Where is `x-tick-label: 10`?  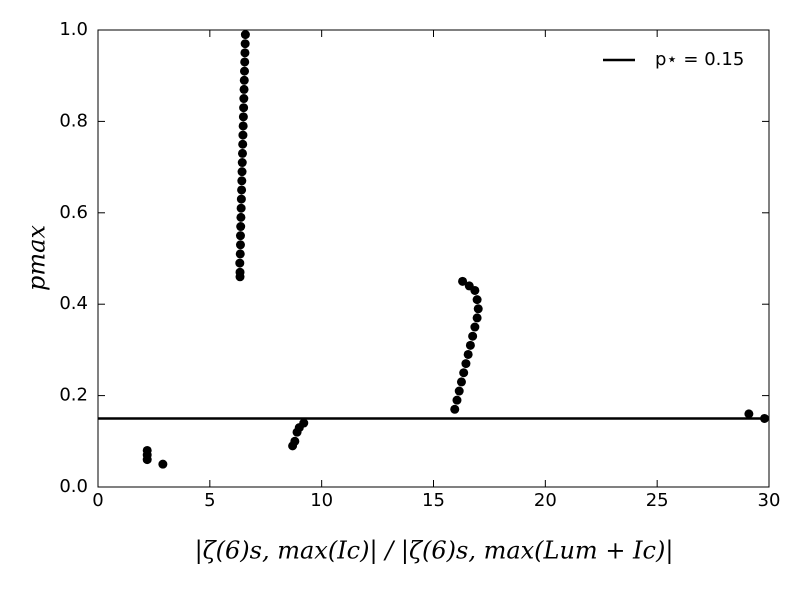 x-tick-label: 10 is located at coordinates (321, 500).